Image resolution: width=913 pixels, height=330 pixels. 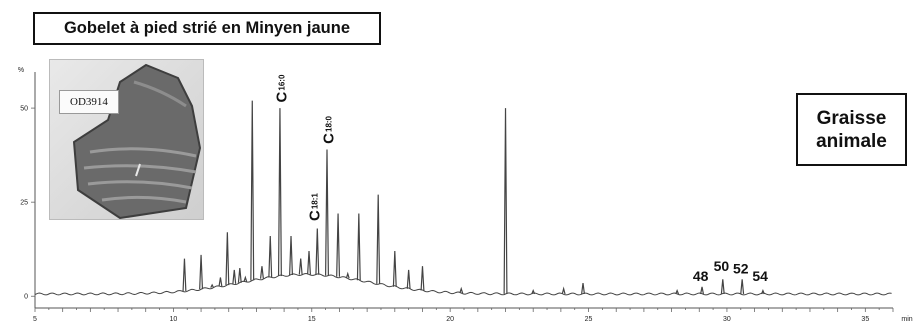 I want to click on x-tick-label: 10, so click(x=173, y=319).